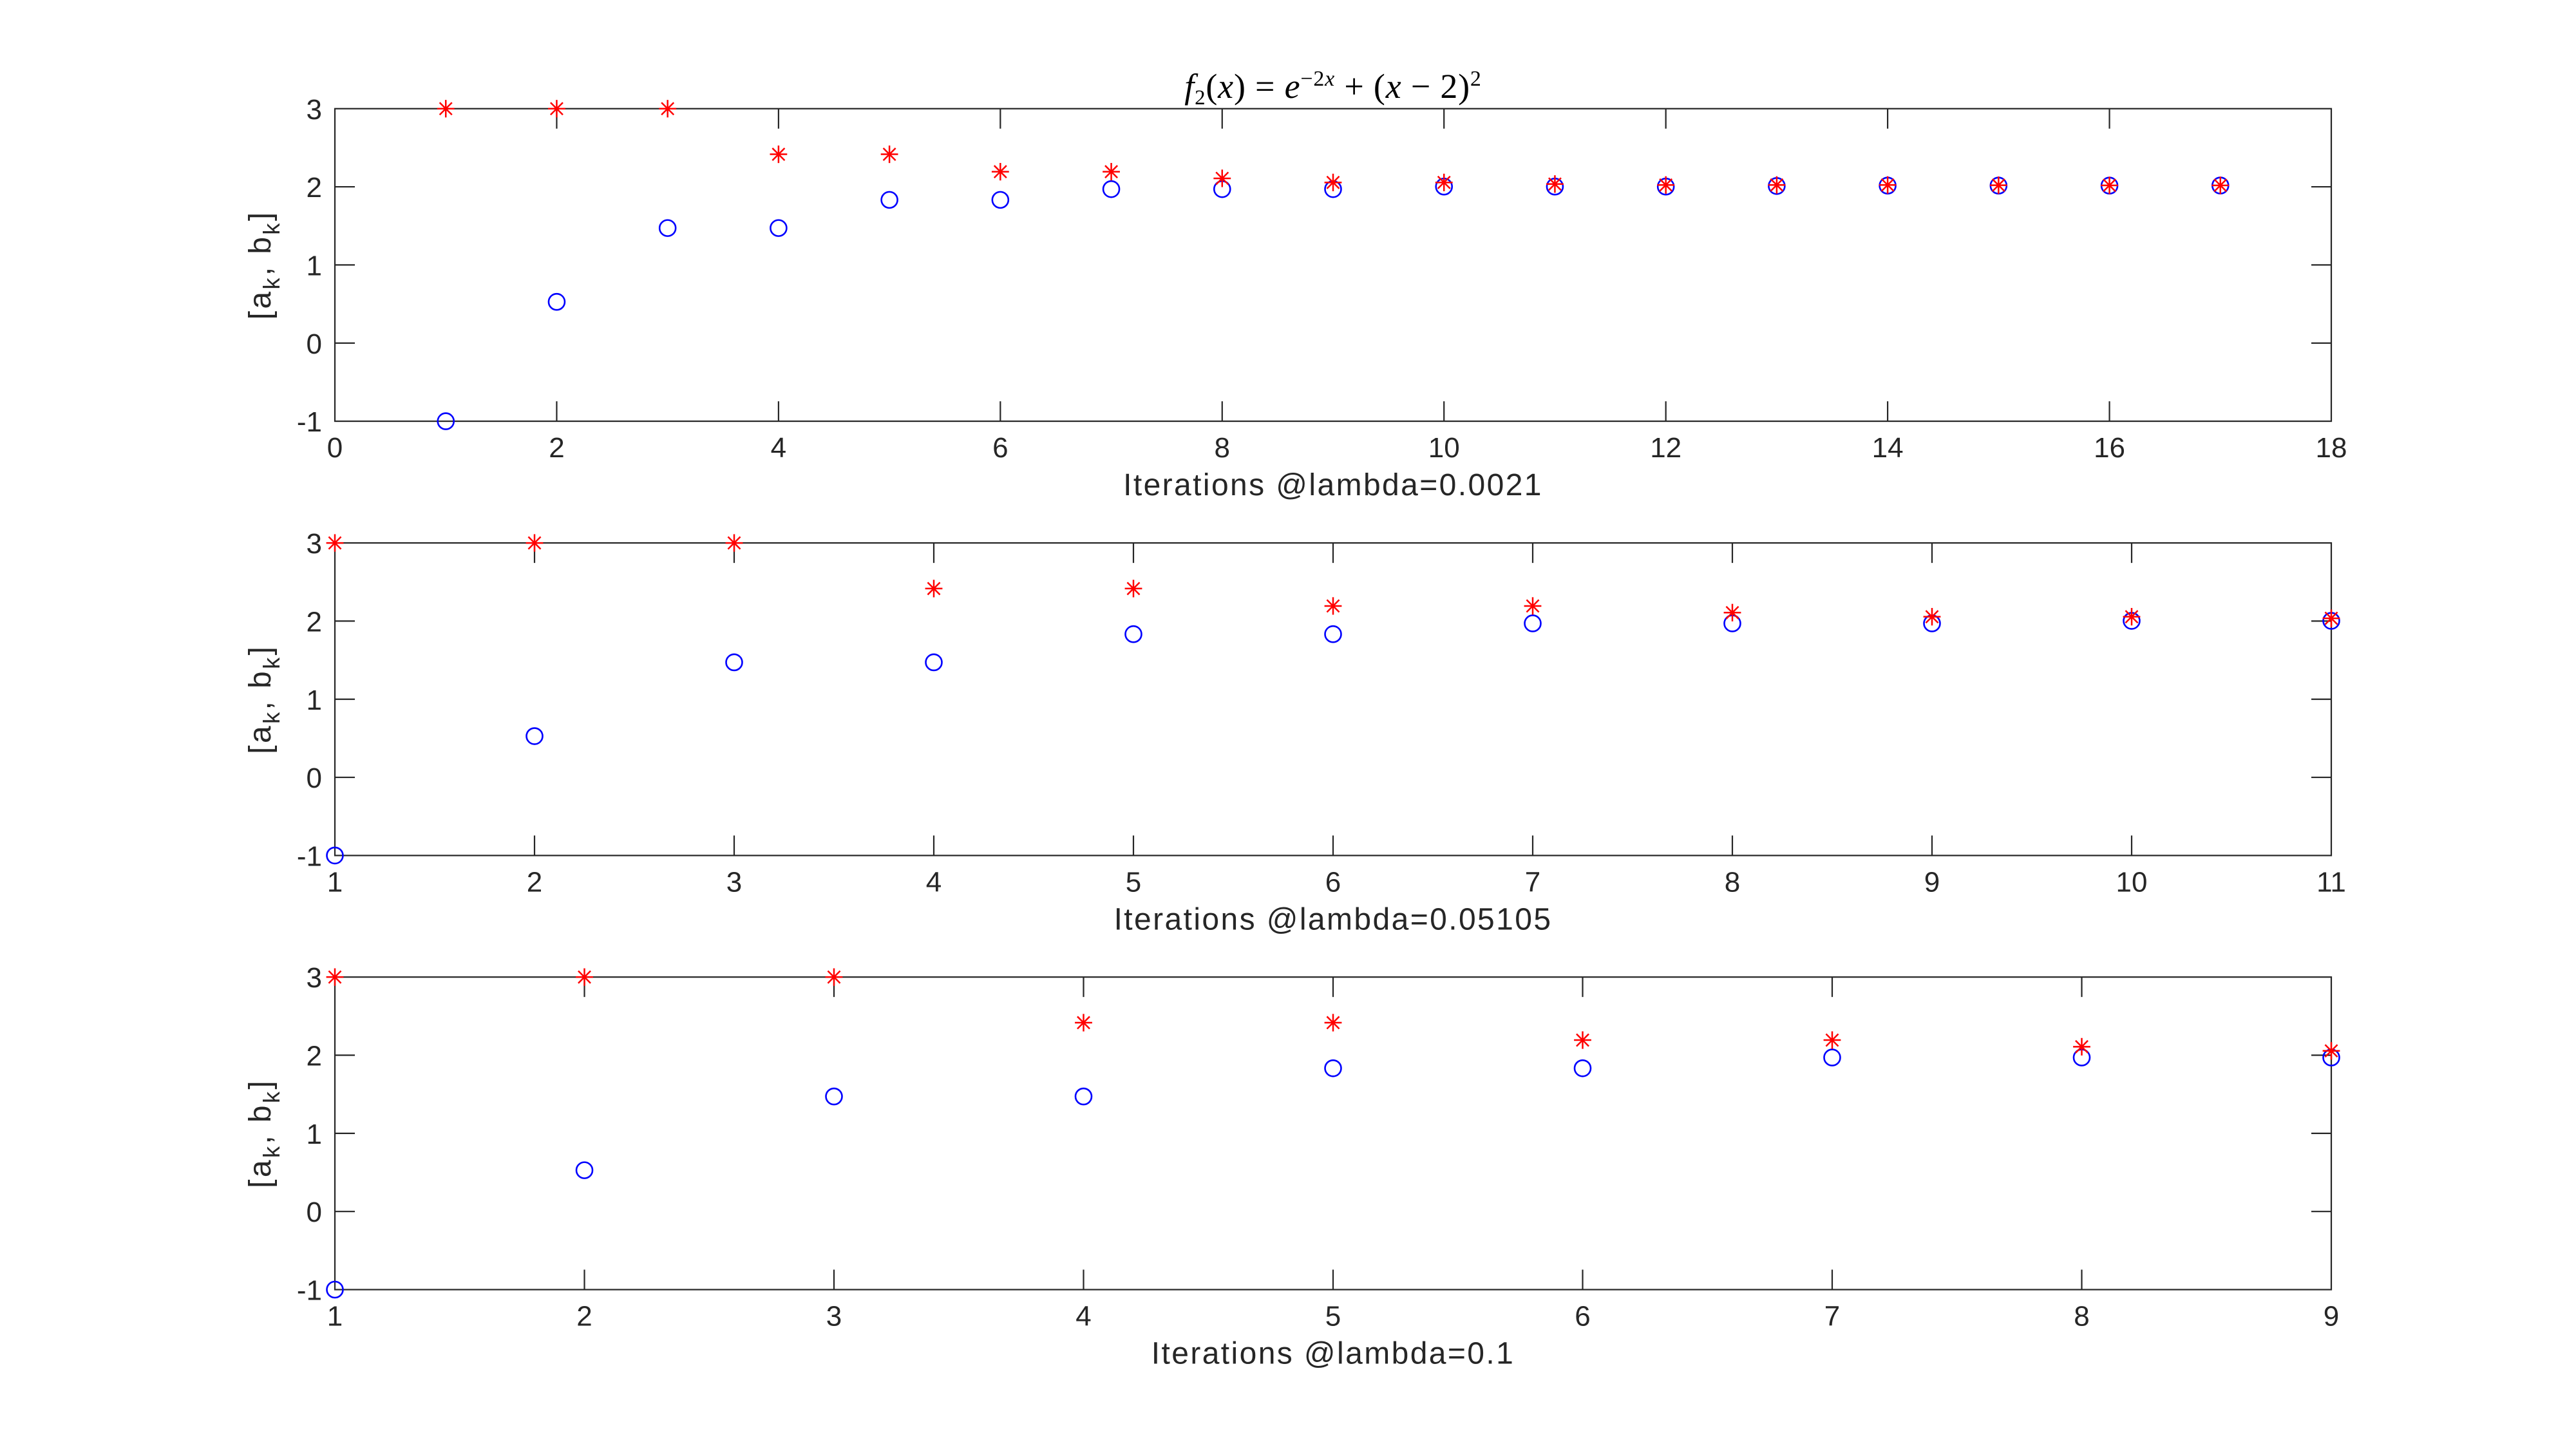 This screenshot has height=1449, width=2576. Describe the element at coordinates (1333, 919) in the screenshot. I see `svg-text: Iterations @lambda=0.05105` at that location.